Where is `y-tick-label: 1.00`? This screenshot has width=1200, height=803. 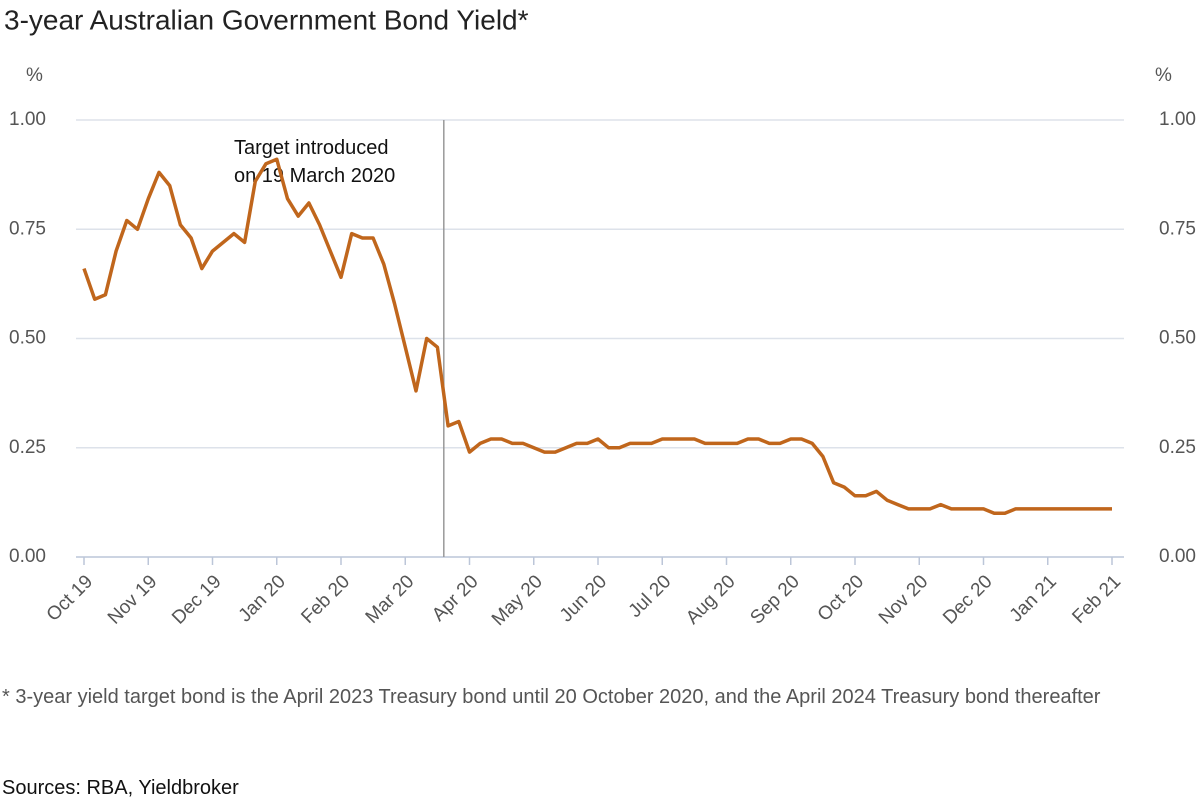
y-tick-label: 1.00 is located at coordinates (27, 119).